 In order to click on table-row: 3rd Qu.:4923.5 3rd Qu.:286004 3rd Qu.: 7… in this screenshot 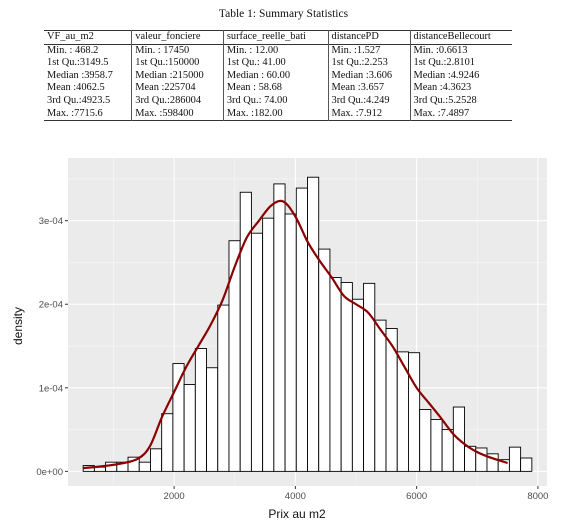, I will do `click(278, 101)`.